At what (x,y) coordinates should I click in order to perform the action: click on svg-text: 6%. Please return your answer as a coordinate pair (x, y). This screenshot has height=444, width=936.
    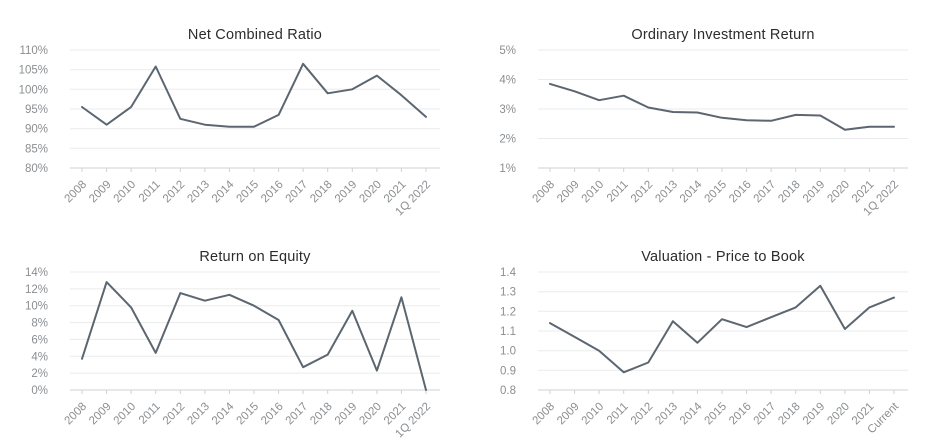
    Looking at the image, I should click on (39, 340).